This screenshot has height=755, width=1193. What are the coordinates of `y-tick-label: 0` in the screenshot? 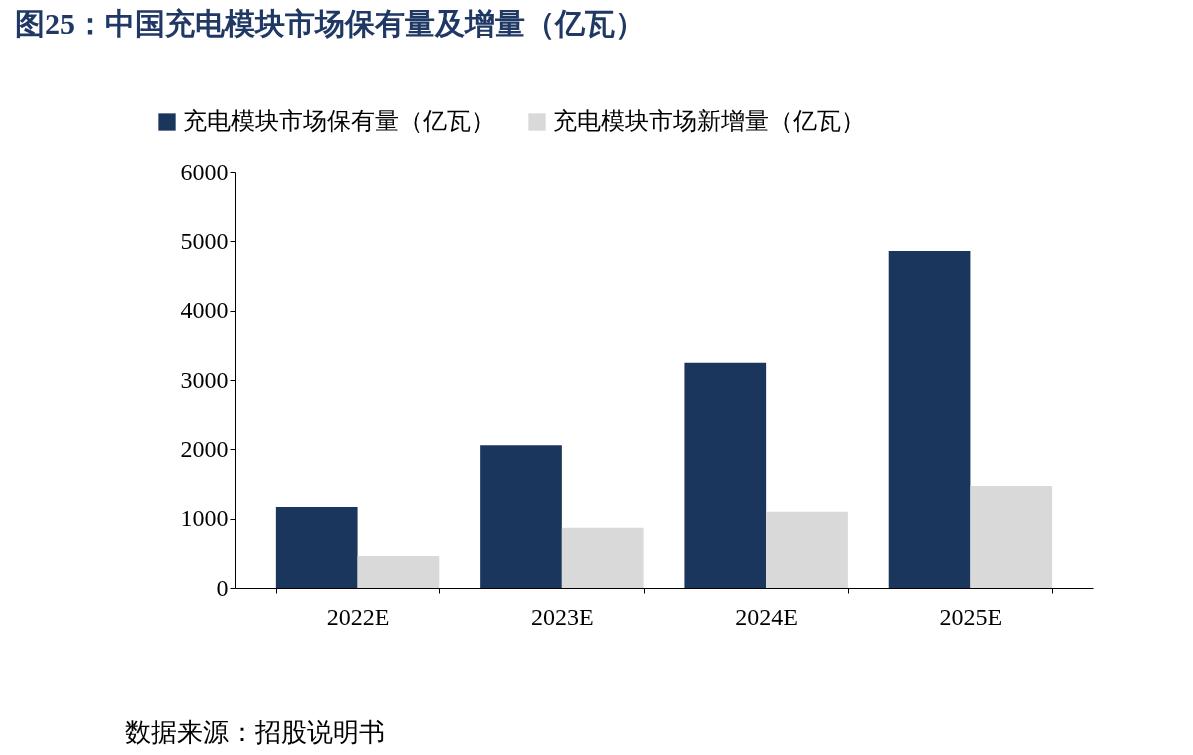 It's located at (222, 587).